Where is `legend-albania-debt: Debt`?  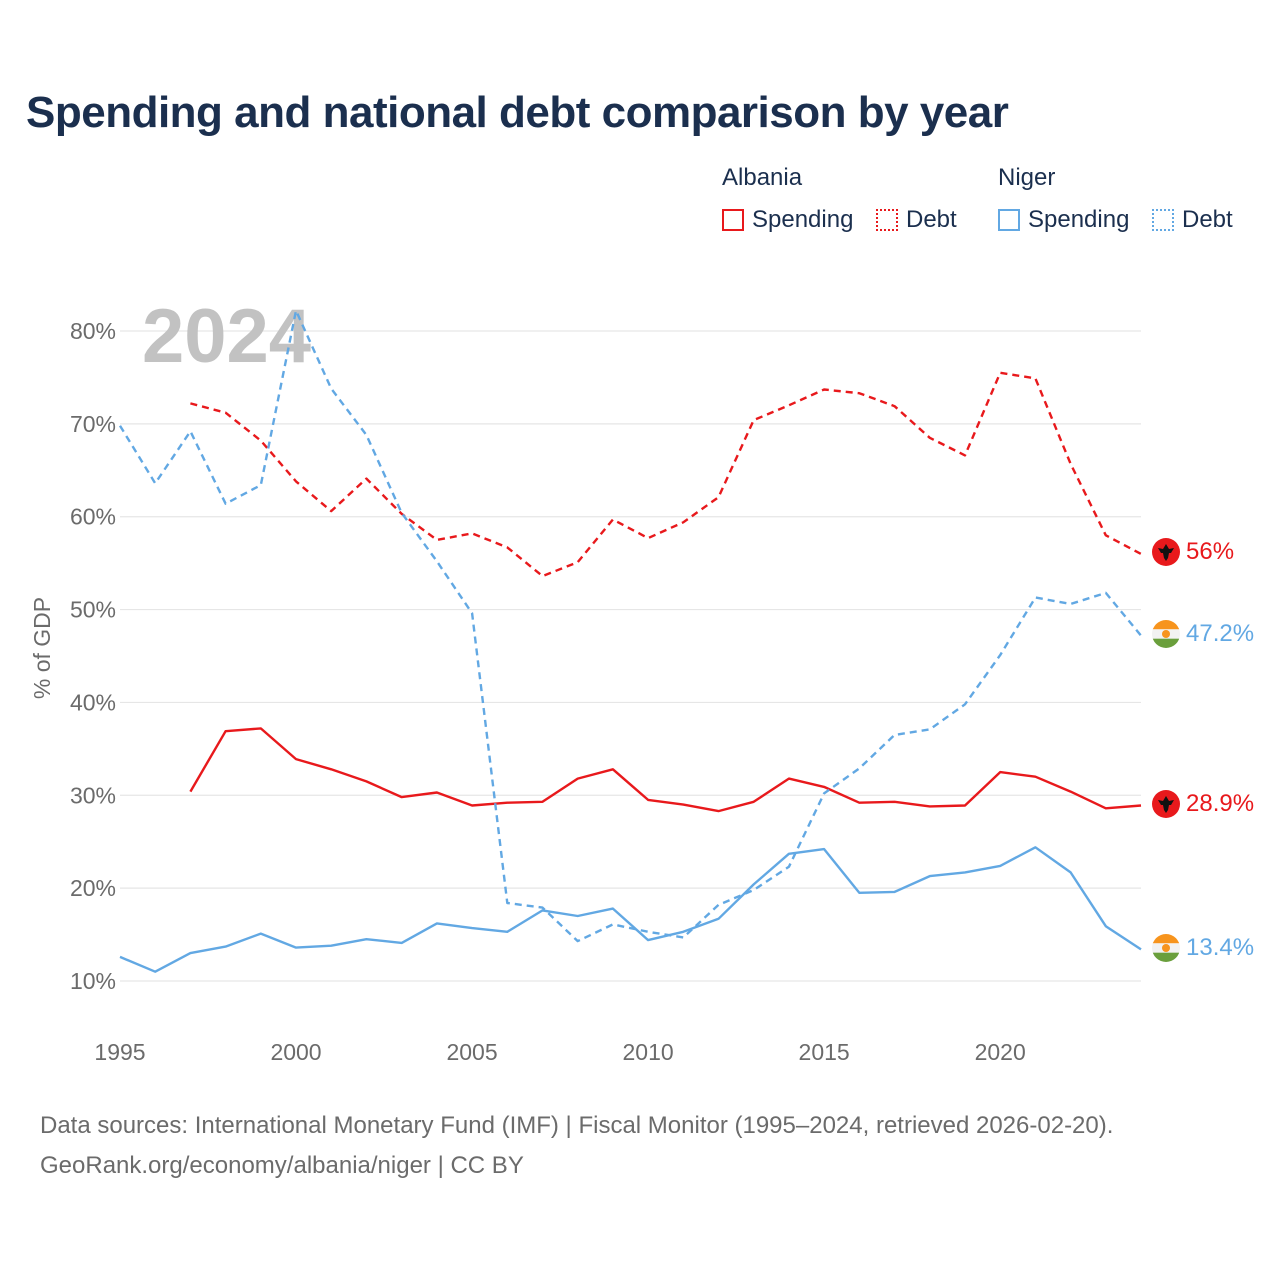 legend-albania-debt: Debt is located at coordinates (916, 220).